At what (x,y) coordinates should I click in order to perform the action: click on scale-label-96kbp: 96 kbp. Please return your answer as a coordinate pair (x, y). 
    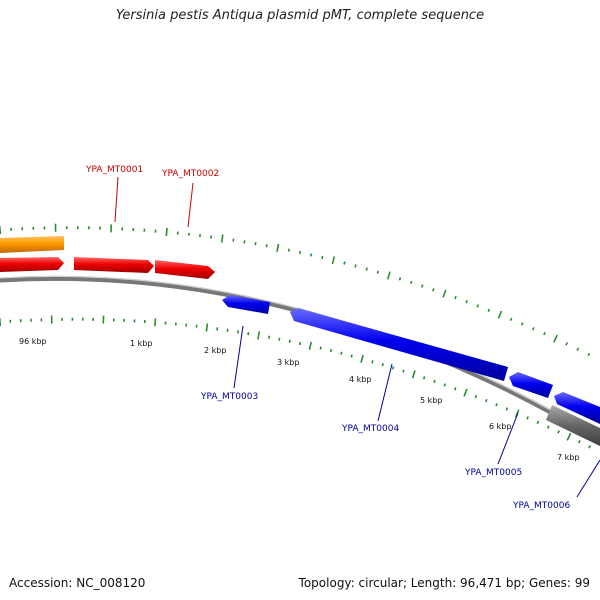
    Looking at the image, I should click on (33, 341).